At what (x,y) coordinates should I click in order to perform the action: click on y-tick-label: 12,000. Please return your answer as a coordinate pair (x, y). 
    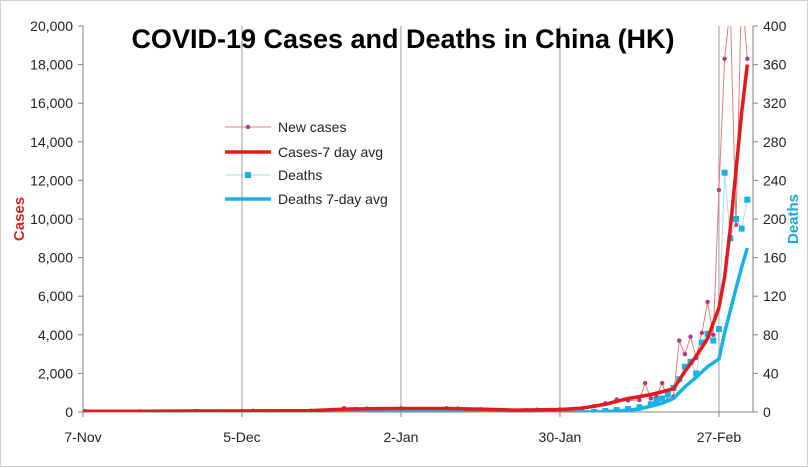
    Looking at the image, I should click on (51, 180).